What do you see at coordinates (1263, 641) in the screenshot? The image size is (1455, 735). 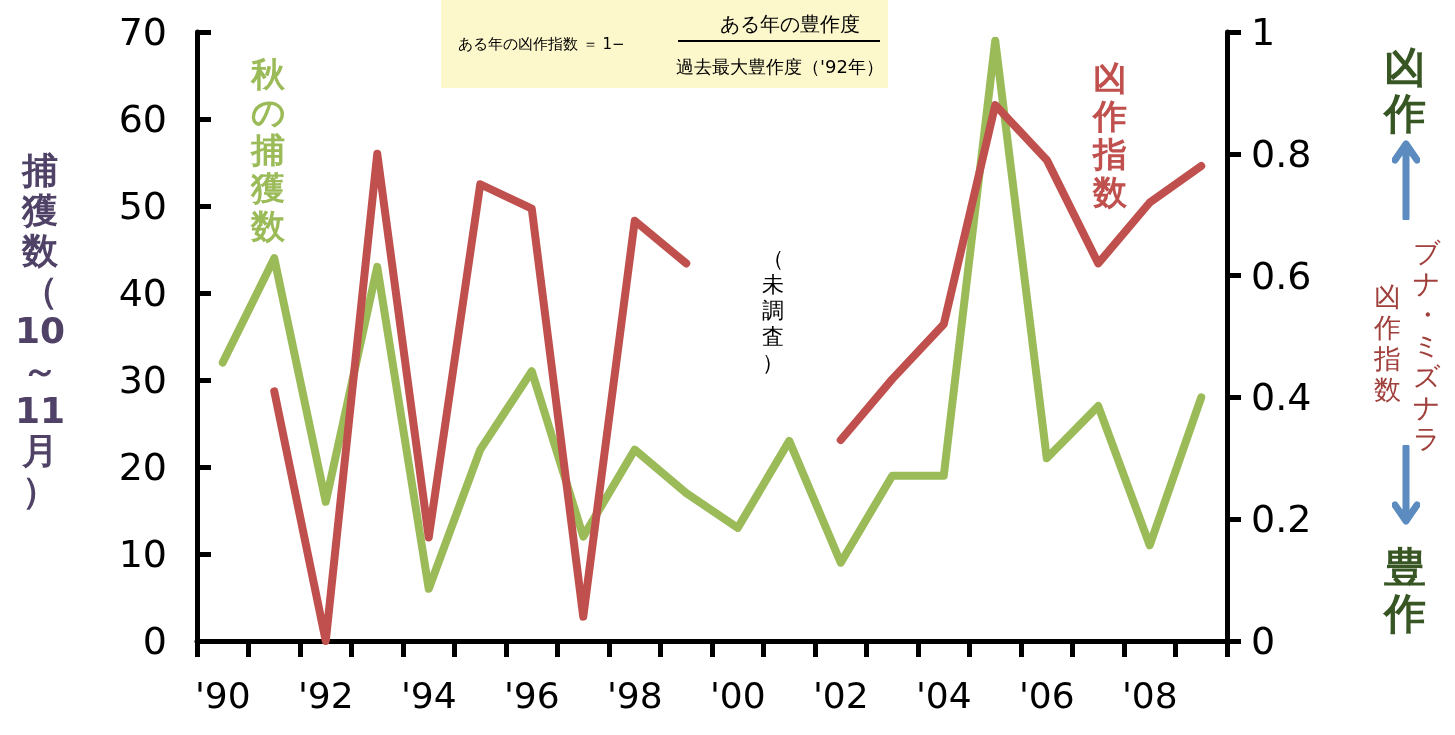 I see `y2-tick-label: 0` at bounding box center [1263, 641].